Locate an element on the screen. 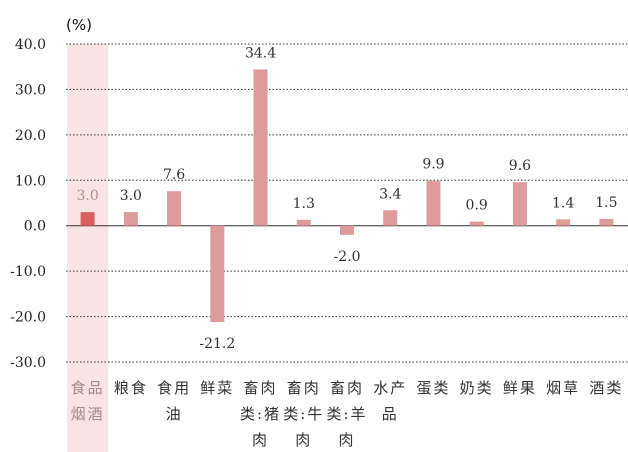 Image resolution: width=628 pixels, height=452 pixels. y-axis-ticks: 40.0 30.0 20.0 10.0 0.0 -10.0 -20.0 -30.0 is located at coordinates (28, 204).